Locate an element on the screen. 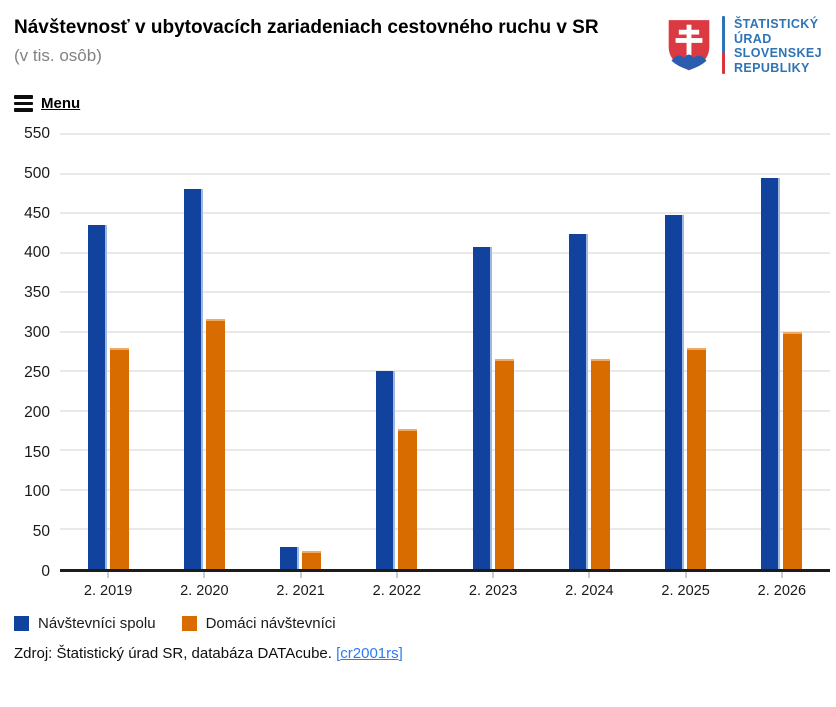 Image resolution: width=836 pixels, height=707 pixels. x-label: 2. 2020 is located at coordinates (204, 591).